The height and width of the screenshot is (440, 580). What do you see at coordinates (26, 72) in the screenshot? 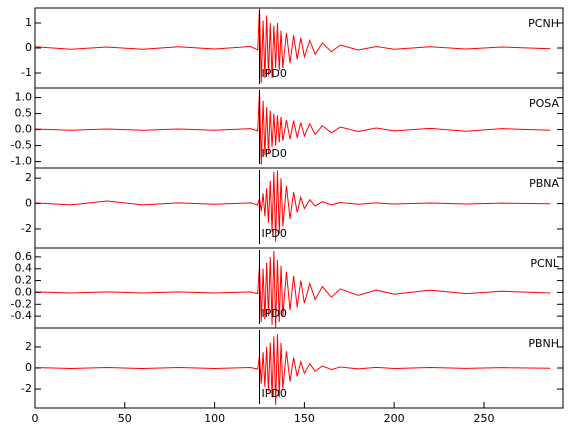
I see `y-tick-label: -1` at bounding box center [26, 72].